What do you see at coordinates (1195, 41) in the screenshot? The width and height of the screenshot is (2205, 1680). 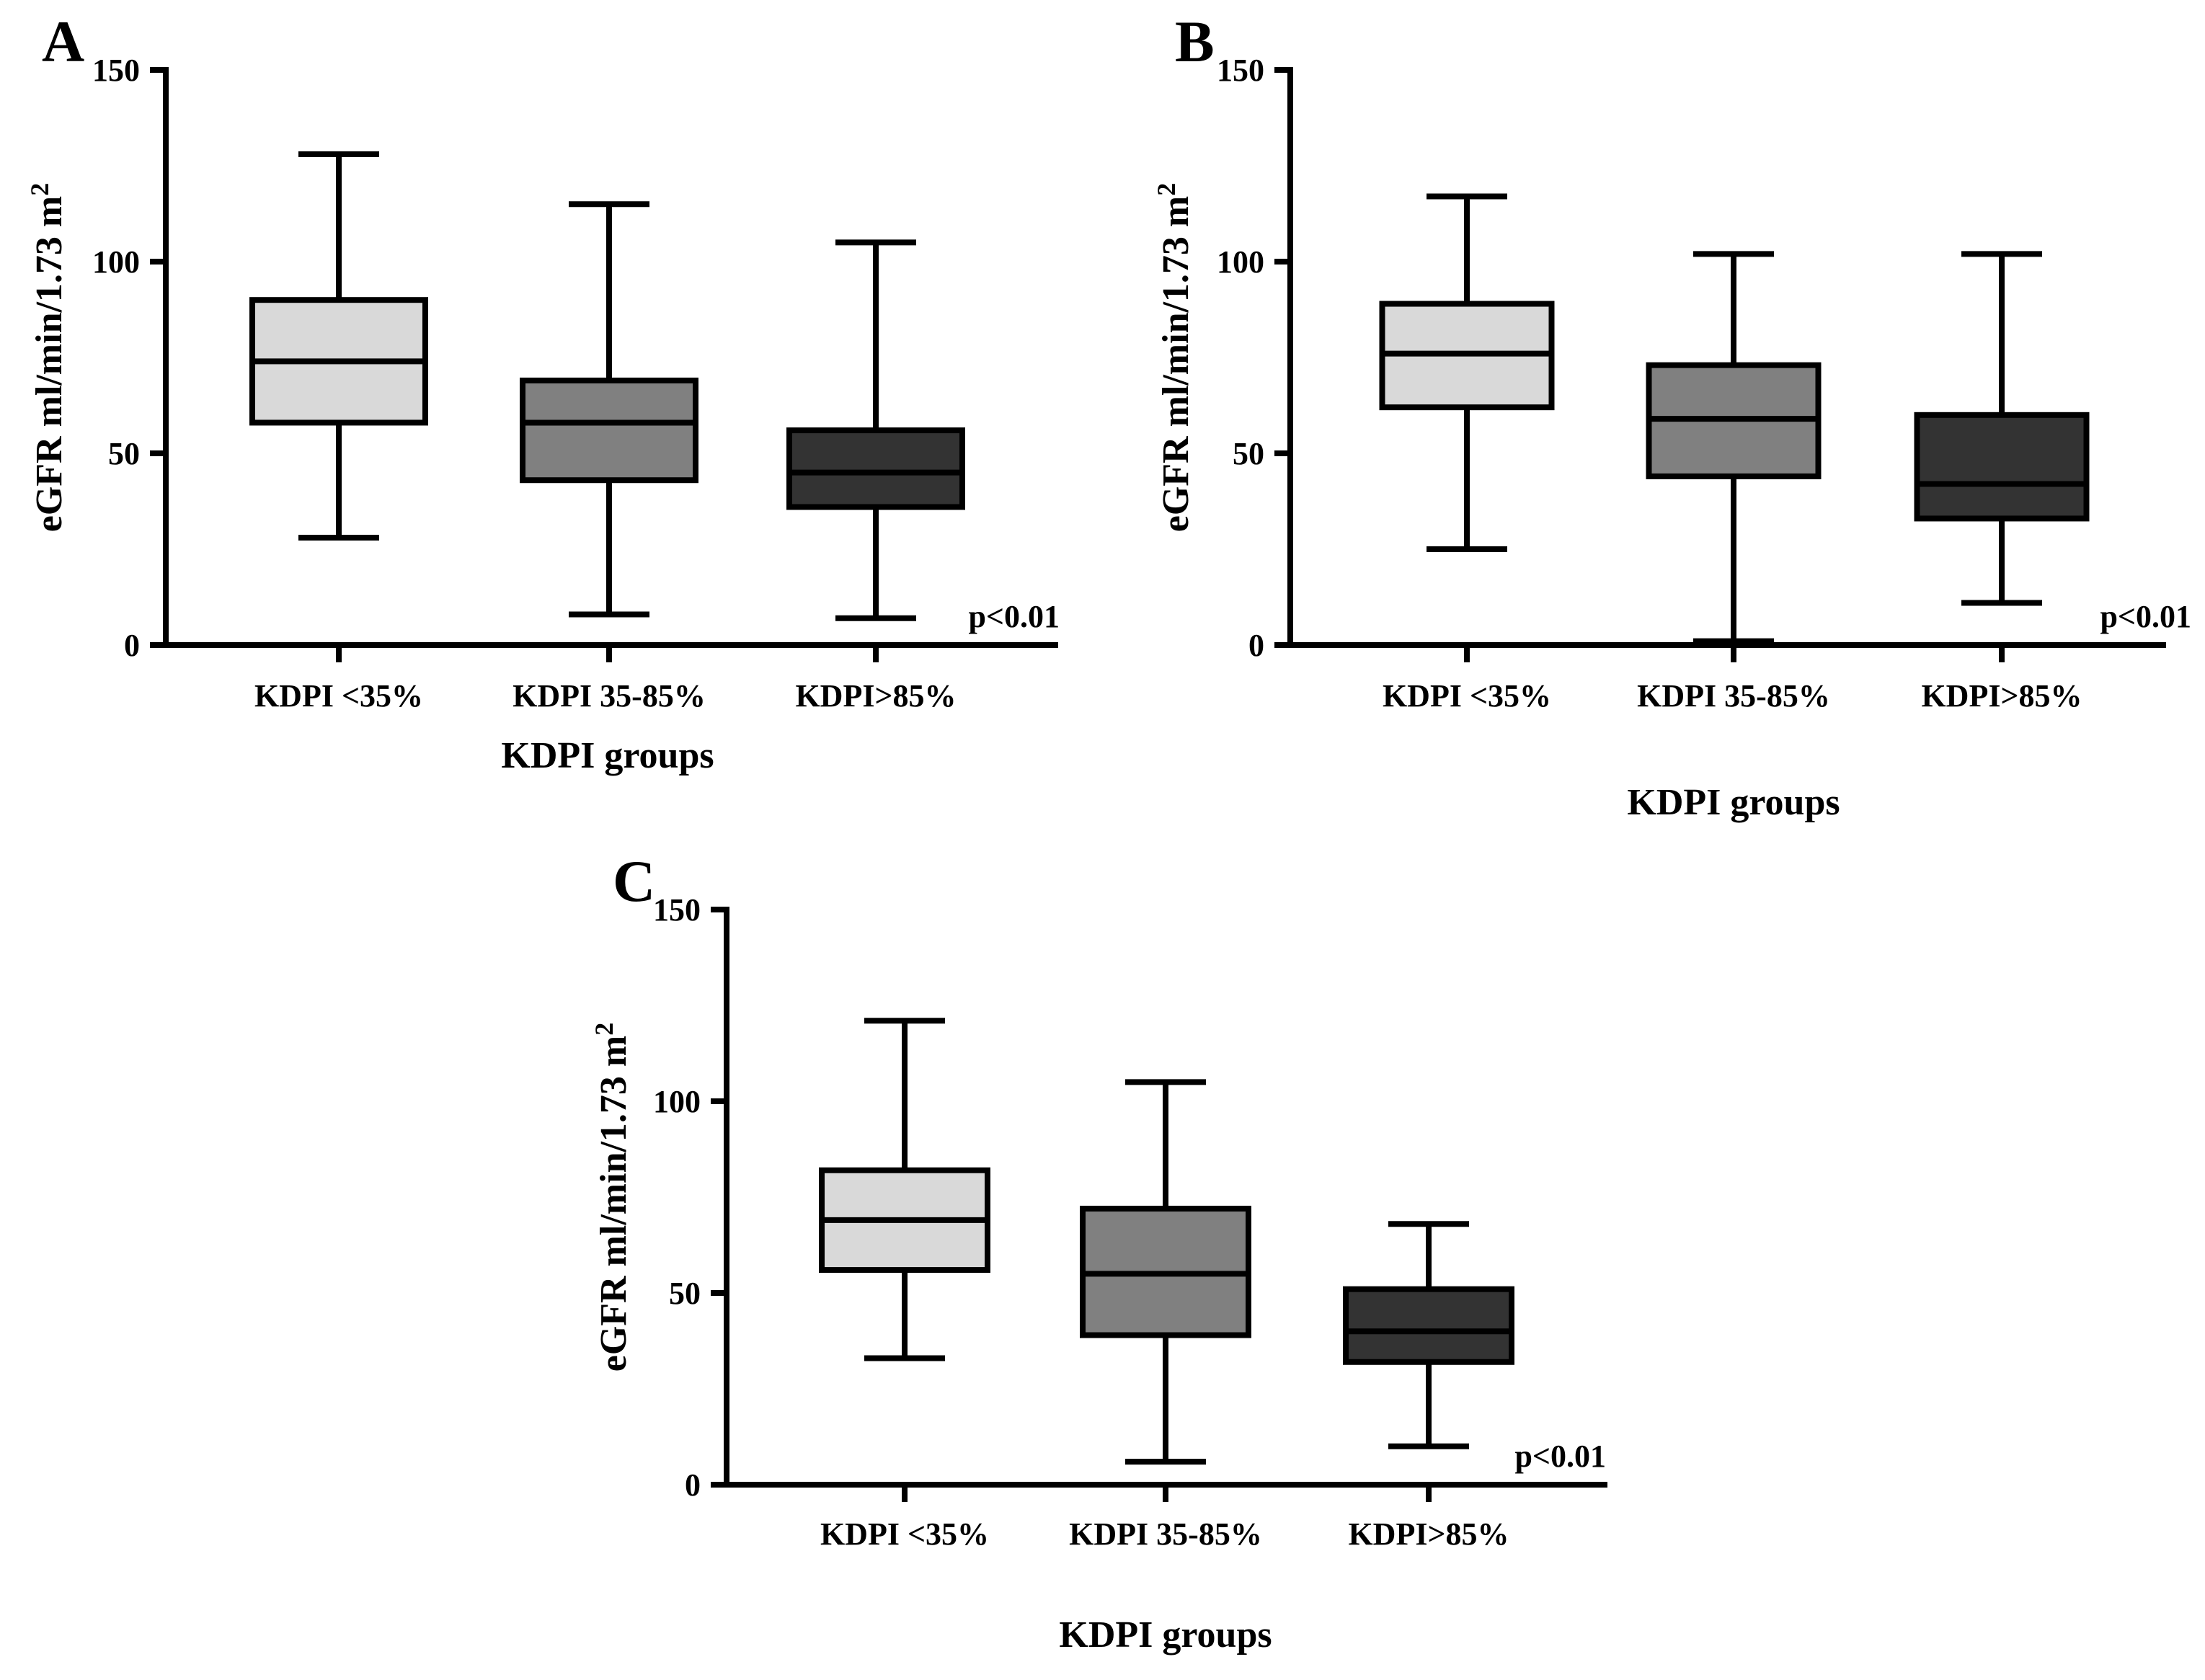 I see `panel-label: B` at bounding box center [1195, 41].